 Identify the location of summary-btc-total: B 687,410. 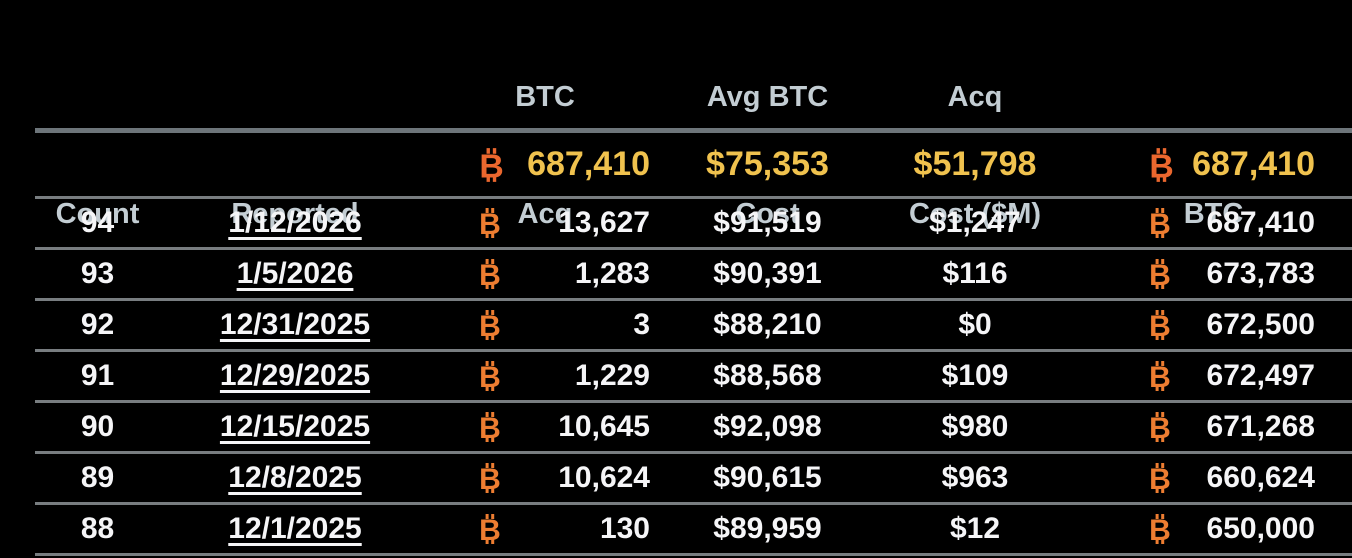
(1213, 164).